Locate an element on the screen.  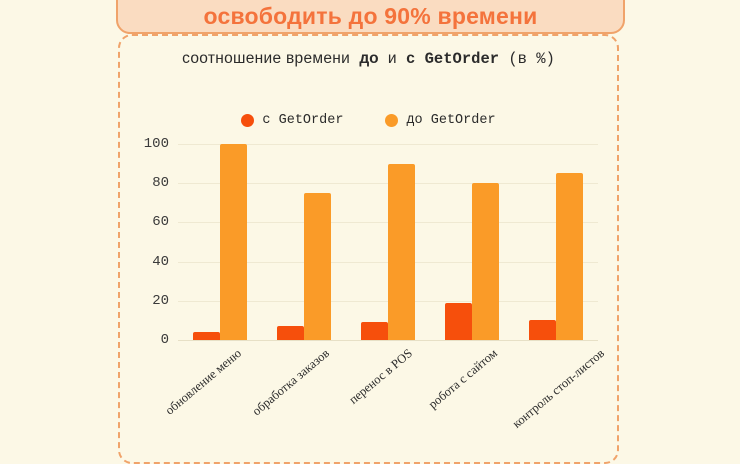
headline-banner: освободить до 90% времени is located at coordinates (370, 17).